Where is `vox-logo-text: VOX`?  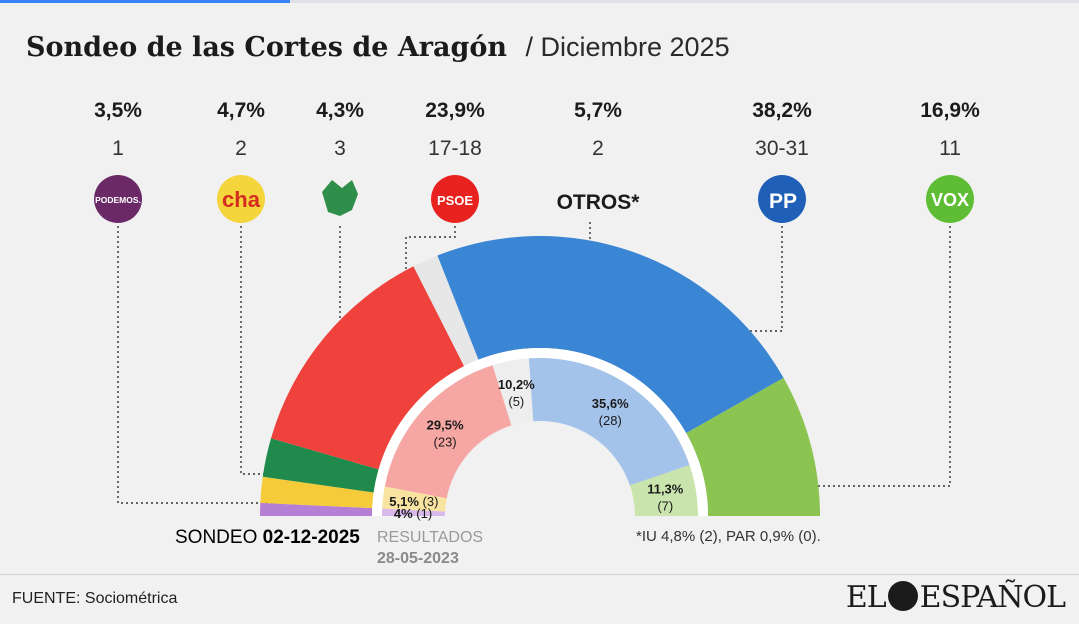 vox-logo-text: VOX is located at coordinates (950, 200).